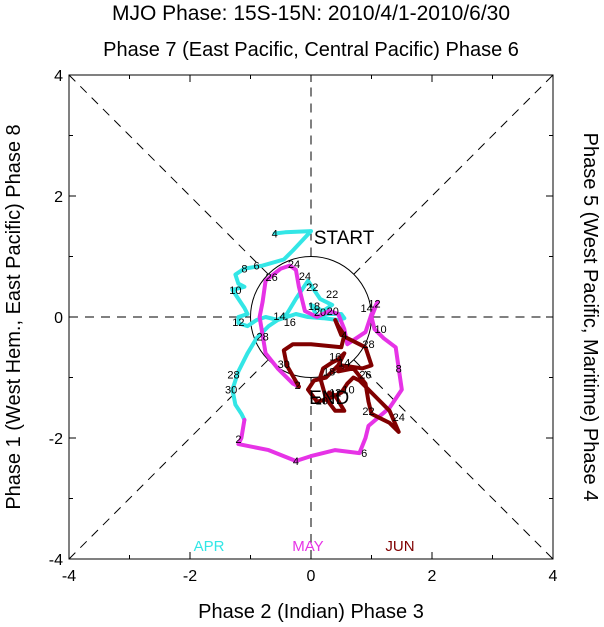  I want to click on day-label-may: 30, so click(284, 365).